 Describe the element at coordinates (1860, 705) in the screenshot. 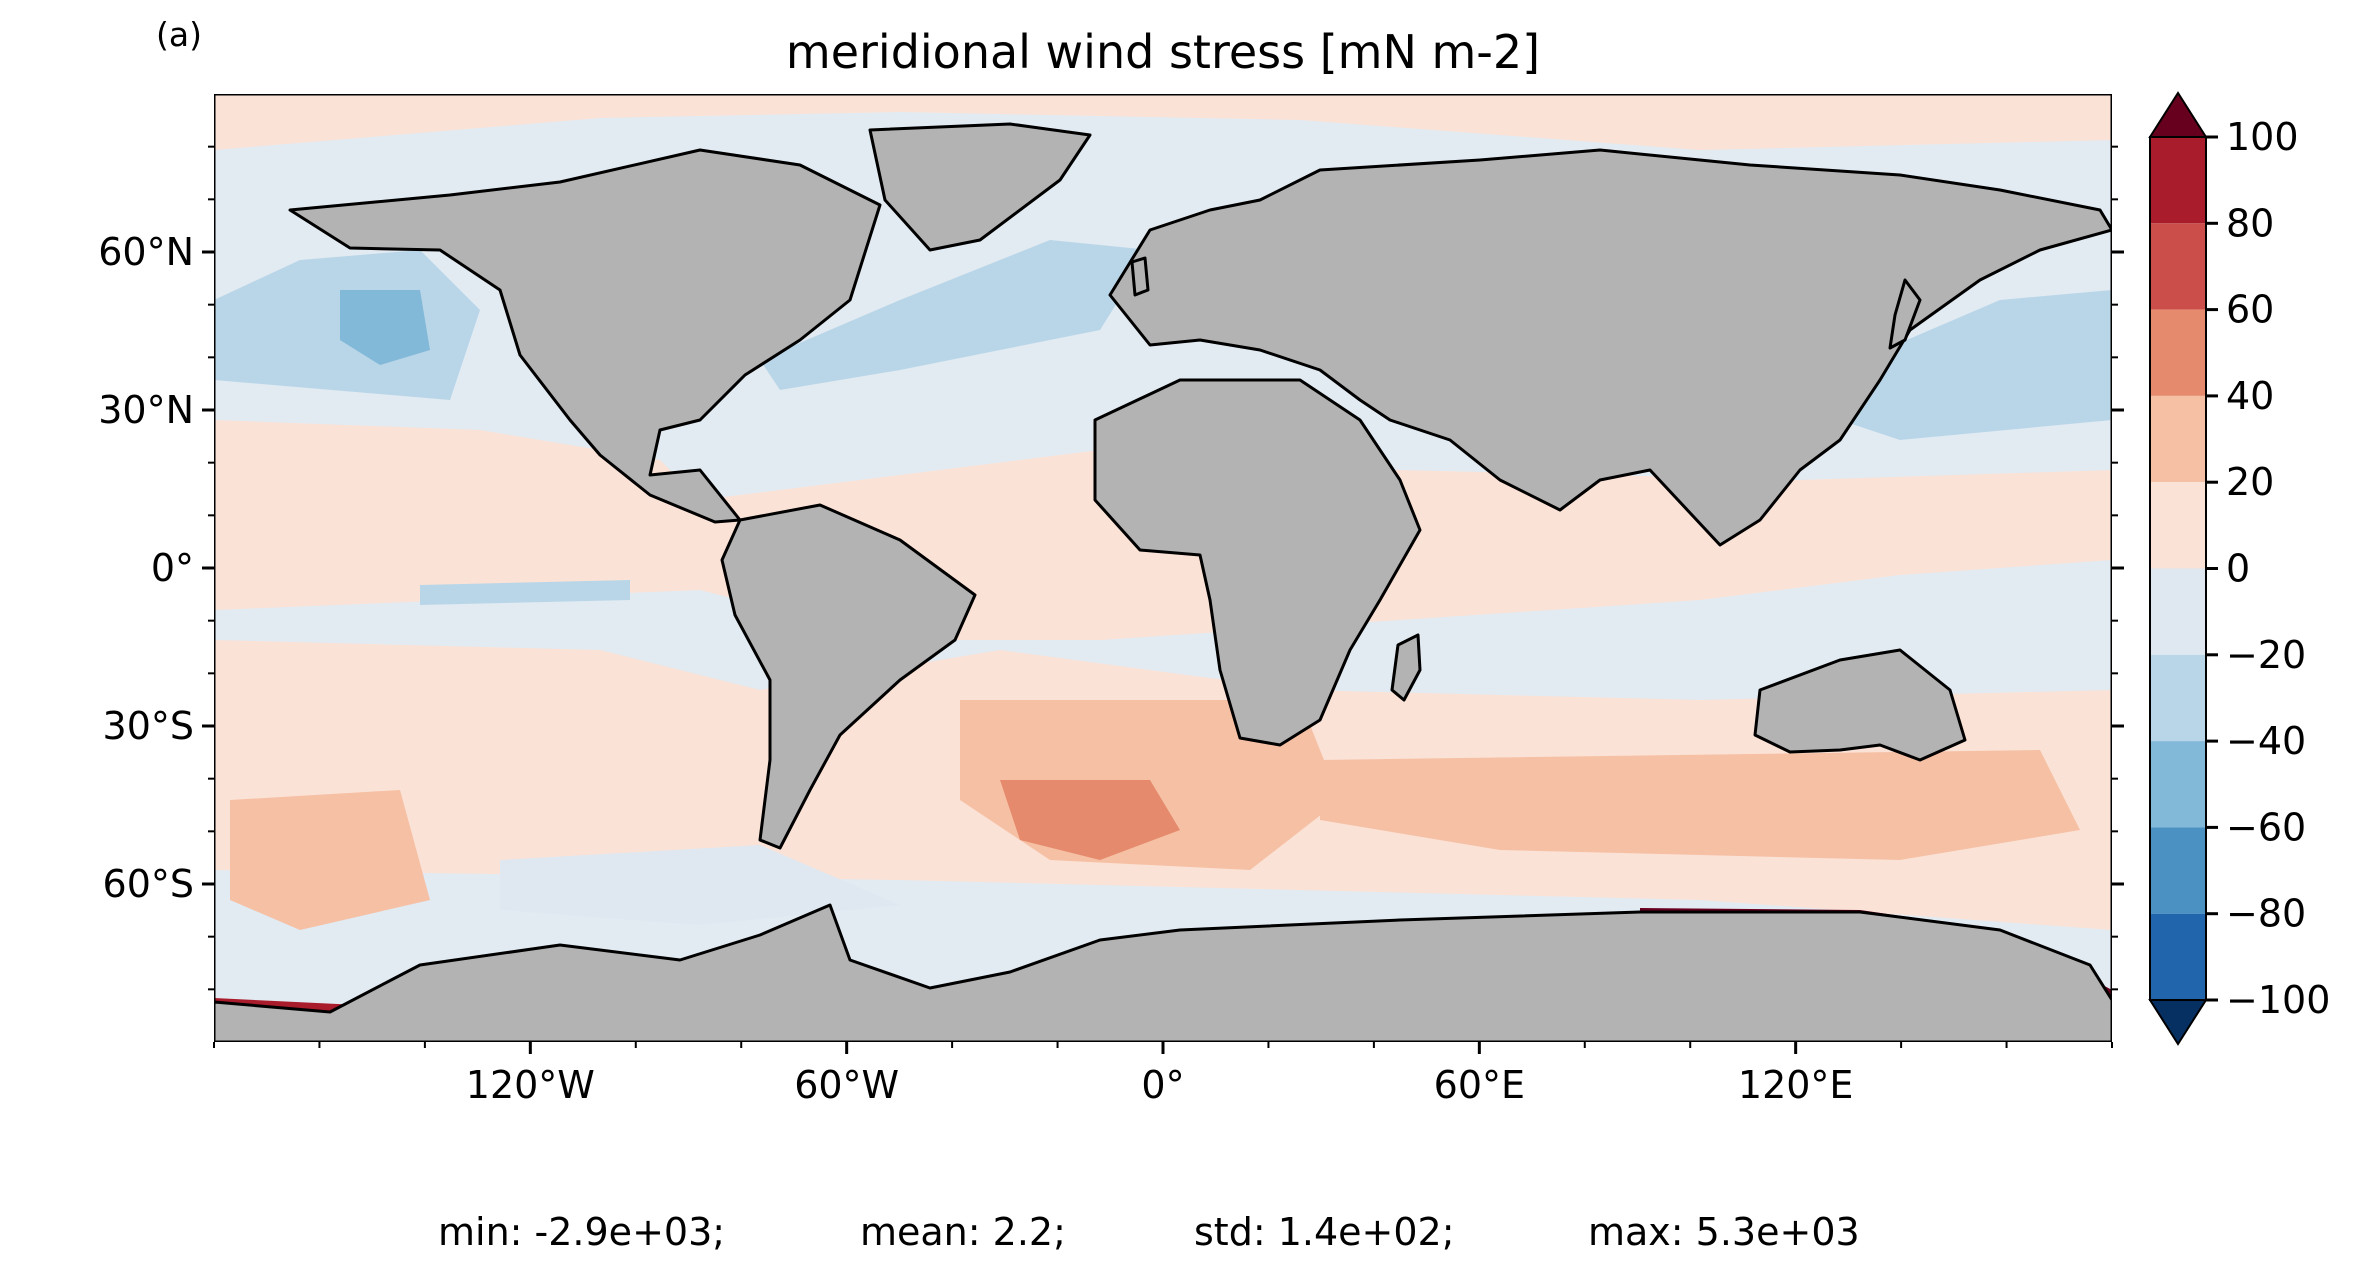

I see `land-australia` at that location.